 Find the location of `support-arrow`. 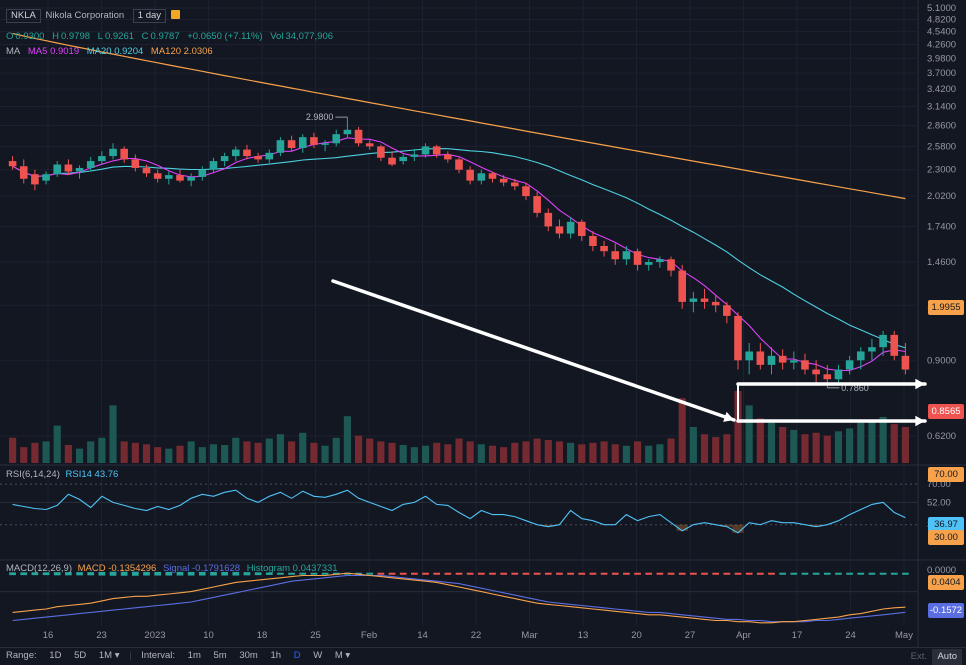

support-arrow is located at coordinates (831, 421).